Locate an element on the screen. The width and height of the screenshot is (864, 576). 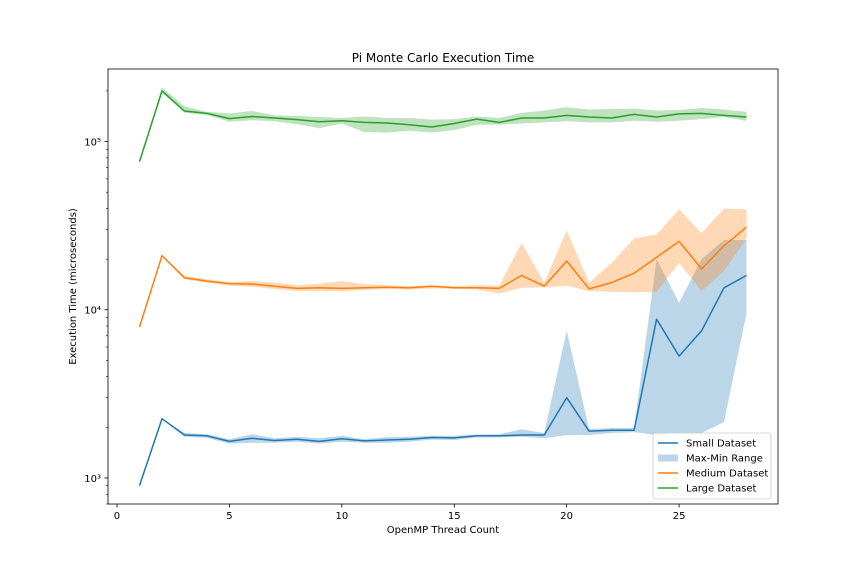
legend-label-2: Max-Min Range is located at coordinates (724, 459).